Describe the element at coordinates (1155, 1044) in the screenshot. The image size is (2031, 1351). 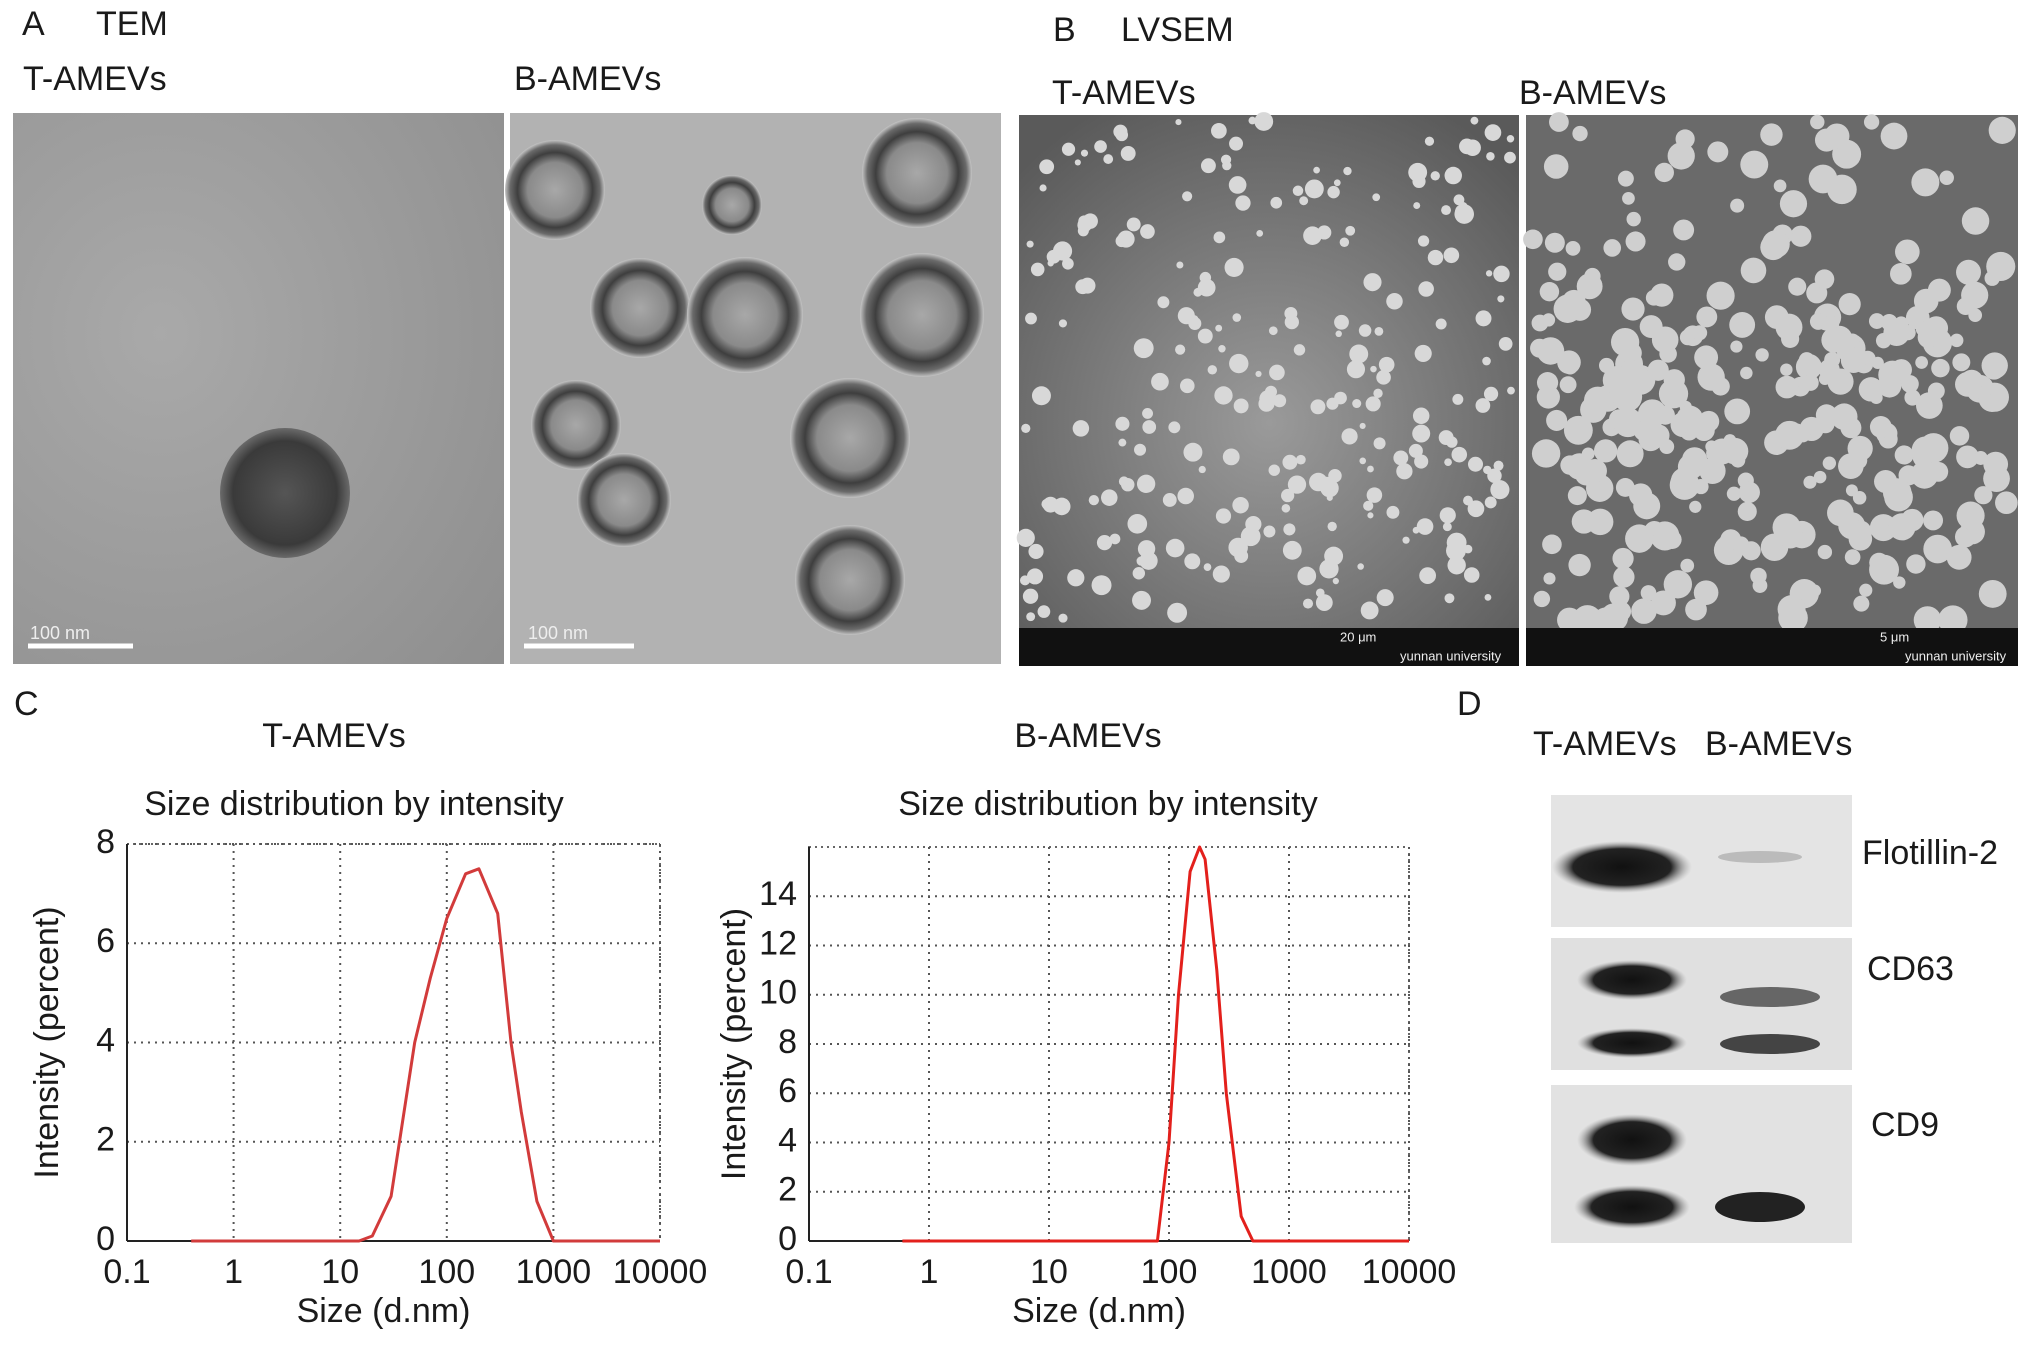
I see `data-line` at that location.